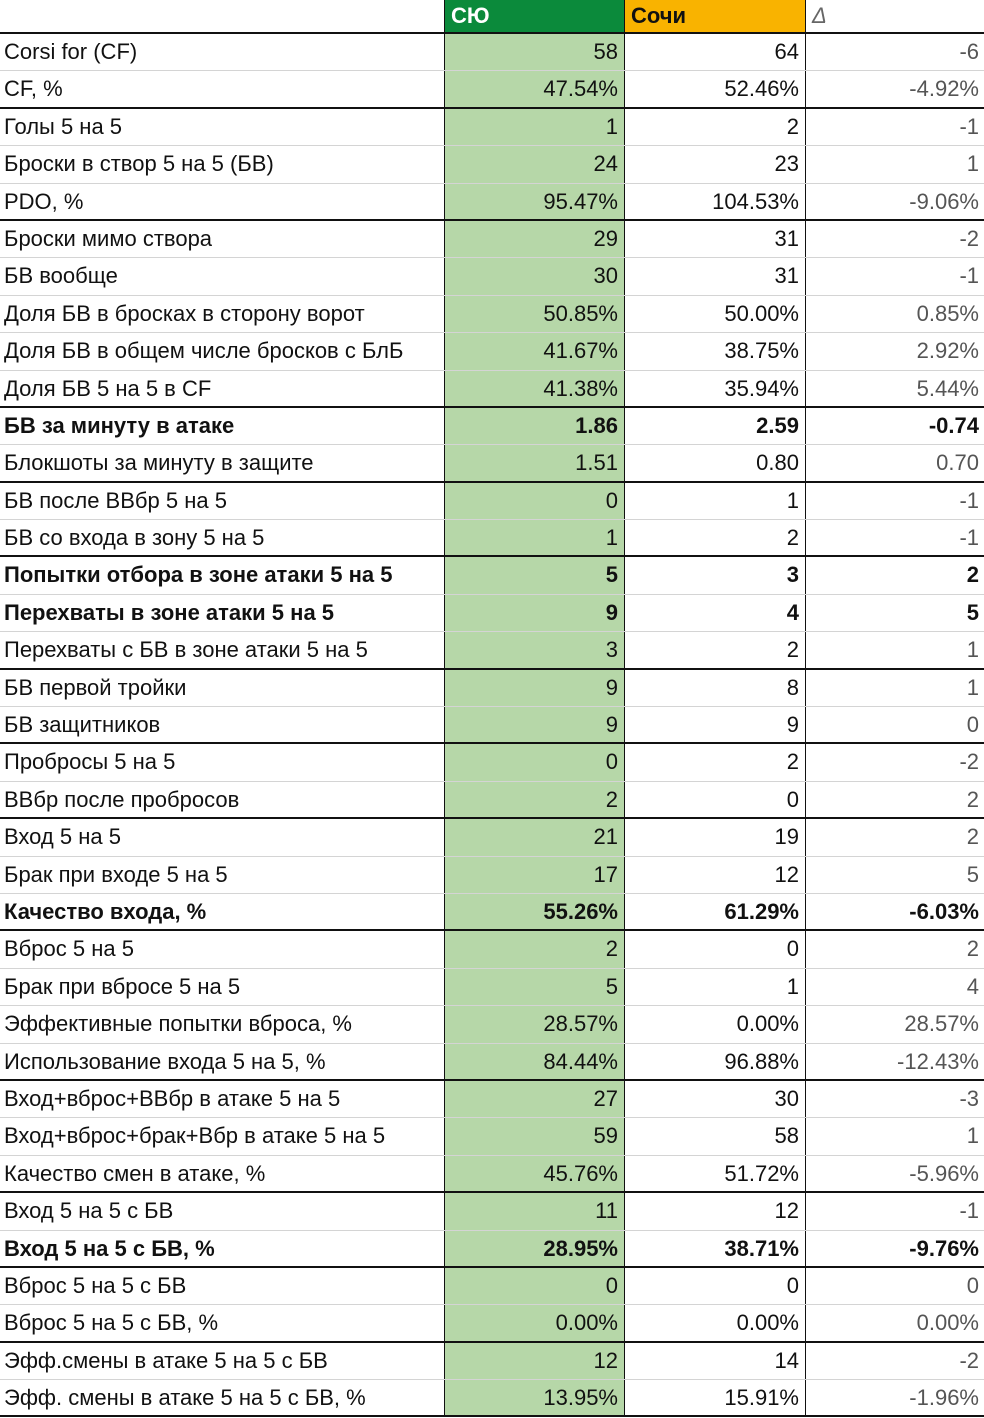  Describe the element at coordinates (715, 164) in the screenshot. I see `value-cell: 23` at that location.